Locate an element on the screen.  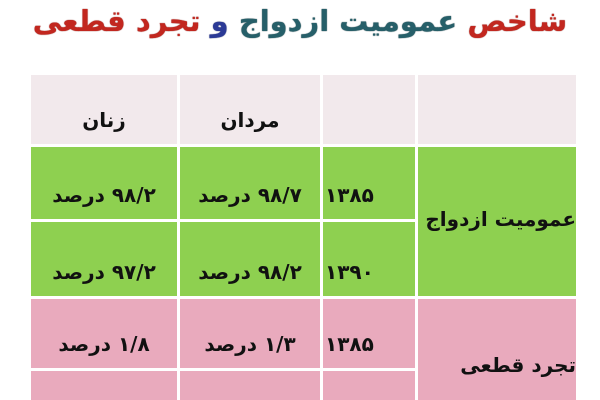
men-marriage-1385: ۹۸/۷ درصد is located at coordinates (250, 183).